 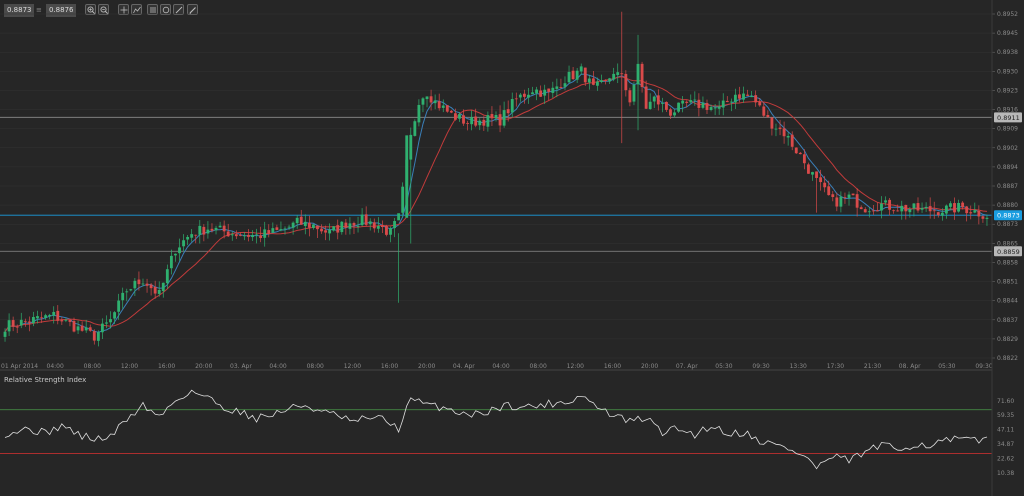 What do you see at coordinates (1008, 252) in the screenshot?
I see `level-price-label: 0.8859` at bounding box center [1008, 252].